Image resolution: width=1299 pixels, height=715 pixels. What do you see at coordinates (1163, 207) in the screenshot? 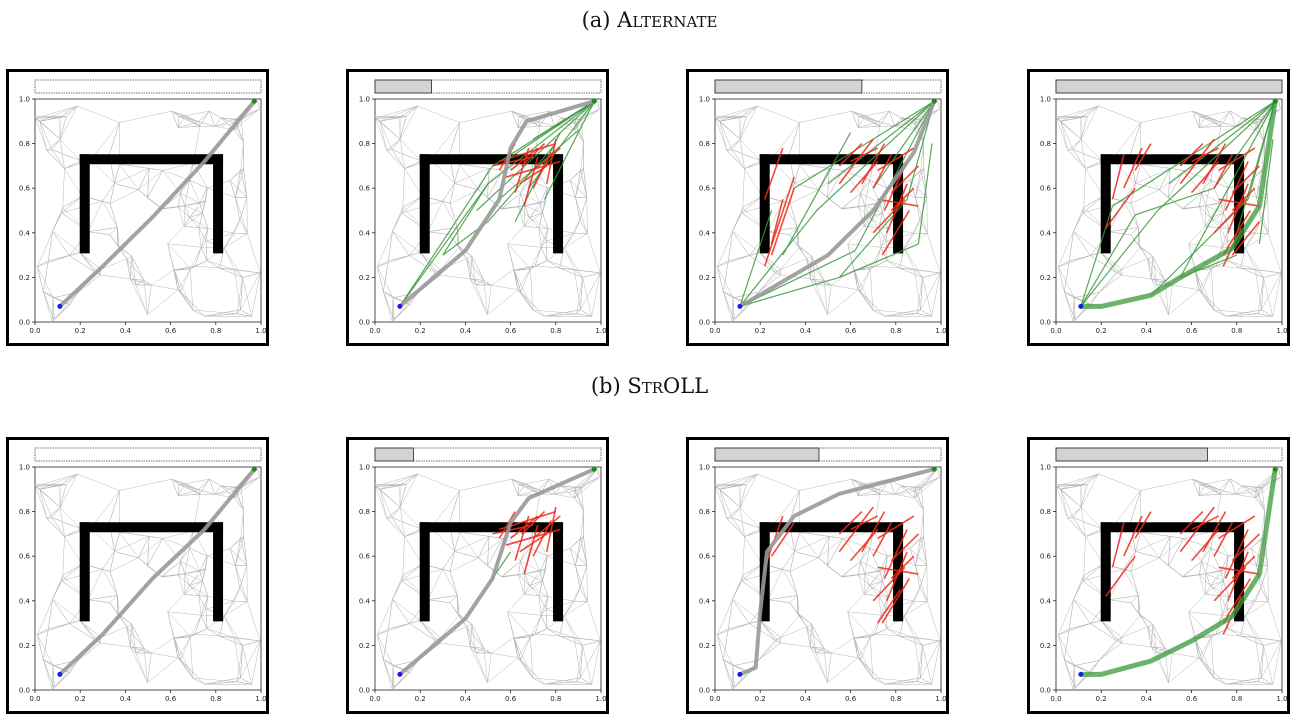
I see `plot-svg: 0.0 0.2 0.4 0.6 0.8 1.00.00.20.40.60.81.0` at bounding box center [1163, 207].